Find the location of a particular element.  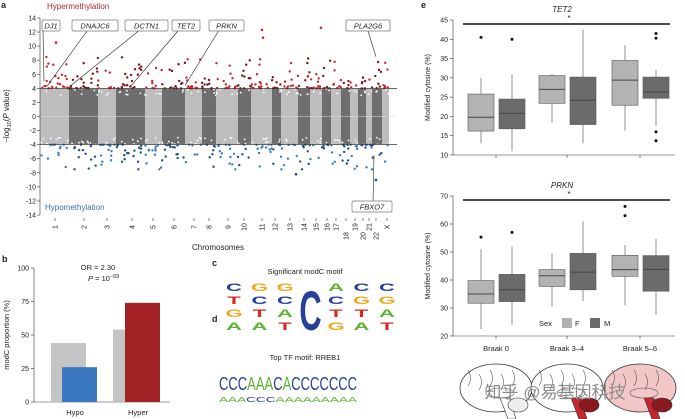

watermark-text: 知乎 @易基因科技 is located at coordinates (555, 392).